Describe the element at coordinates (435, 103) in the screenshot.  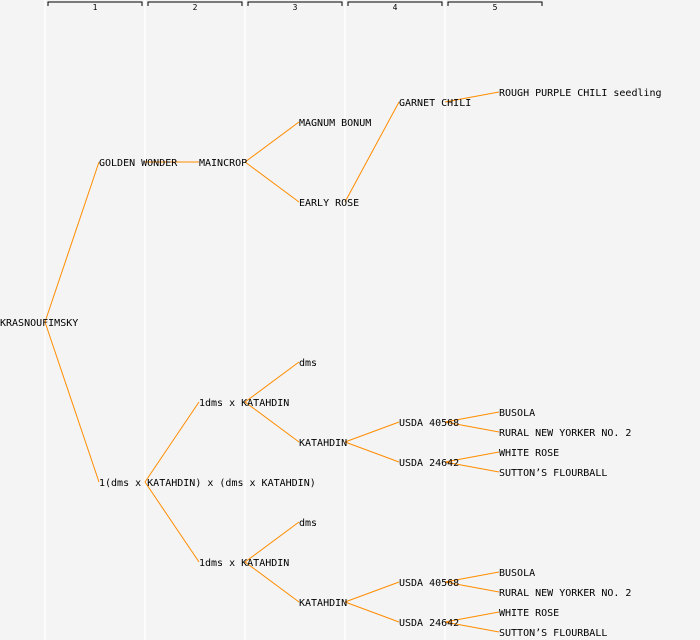
I see `pedigree-node-label: GARNET CHILI` at that location.